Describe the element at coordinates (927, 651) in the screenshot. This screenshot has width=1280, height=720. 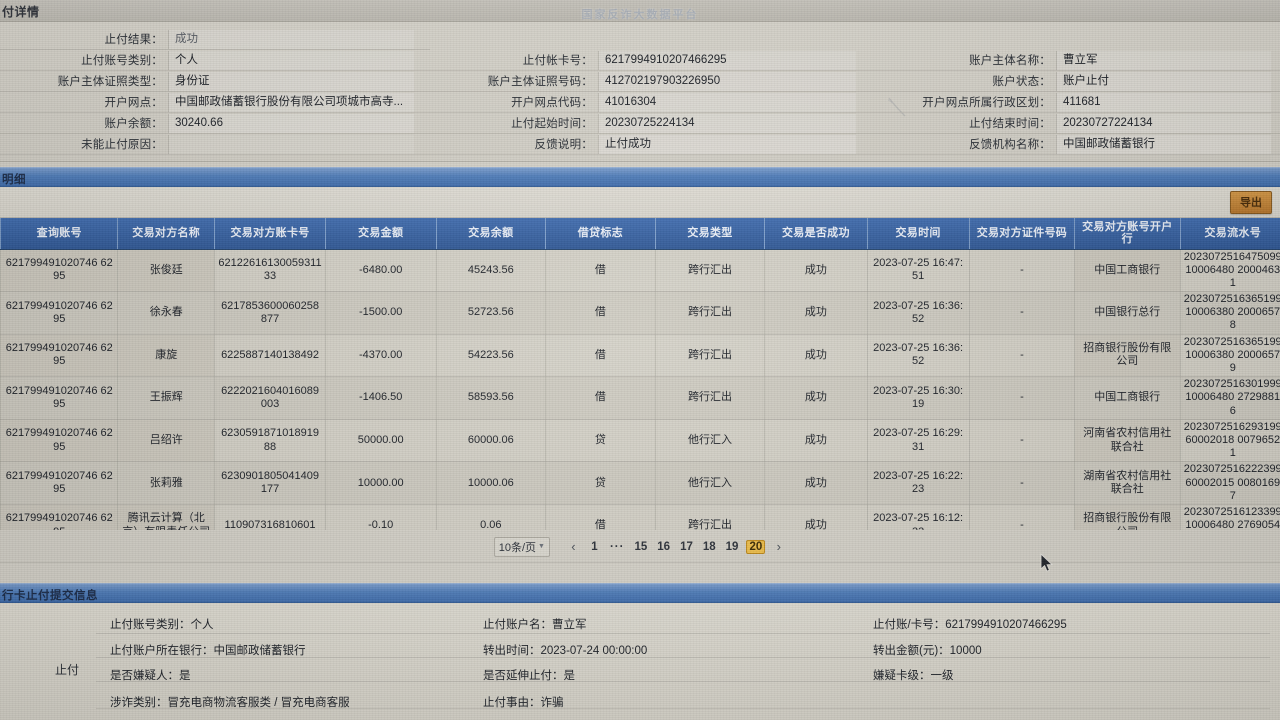
I see `submit-field-transfer-amount: 转出金额(元)：10000` at that location.